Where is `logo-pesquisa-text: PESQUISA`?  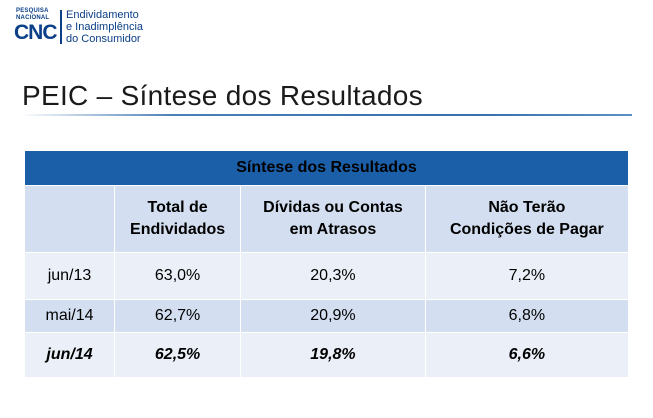 logo-pesquisa-text: PESQUISA is located at coordinates (32, 11).